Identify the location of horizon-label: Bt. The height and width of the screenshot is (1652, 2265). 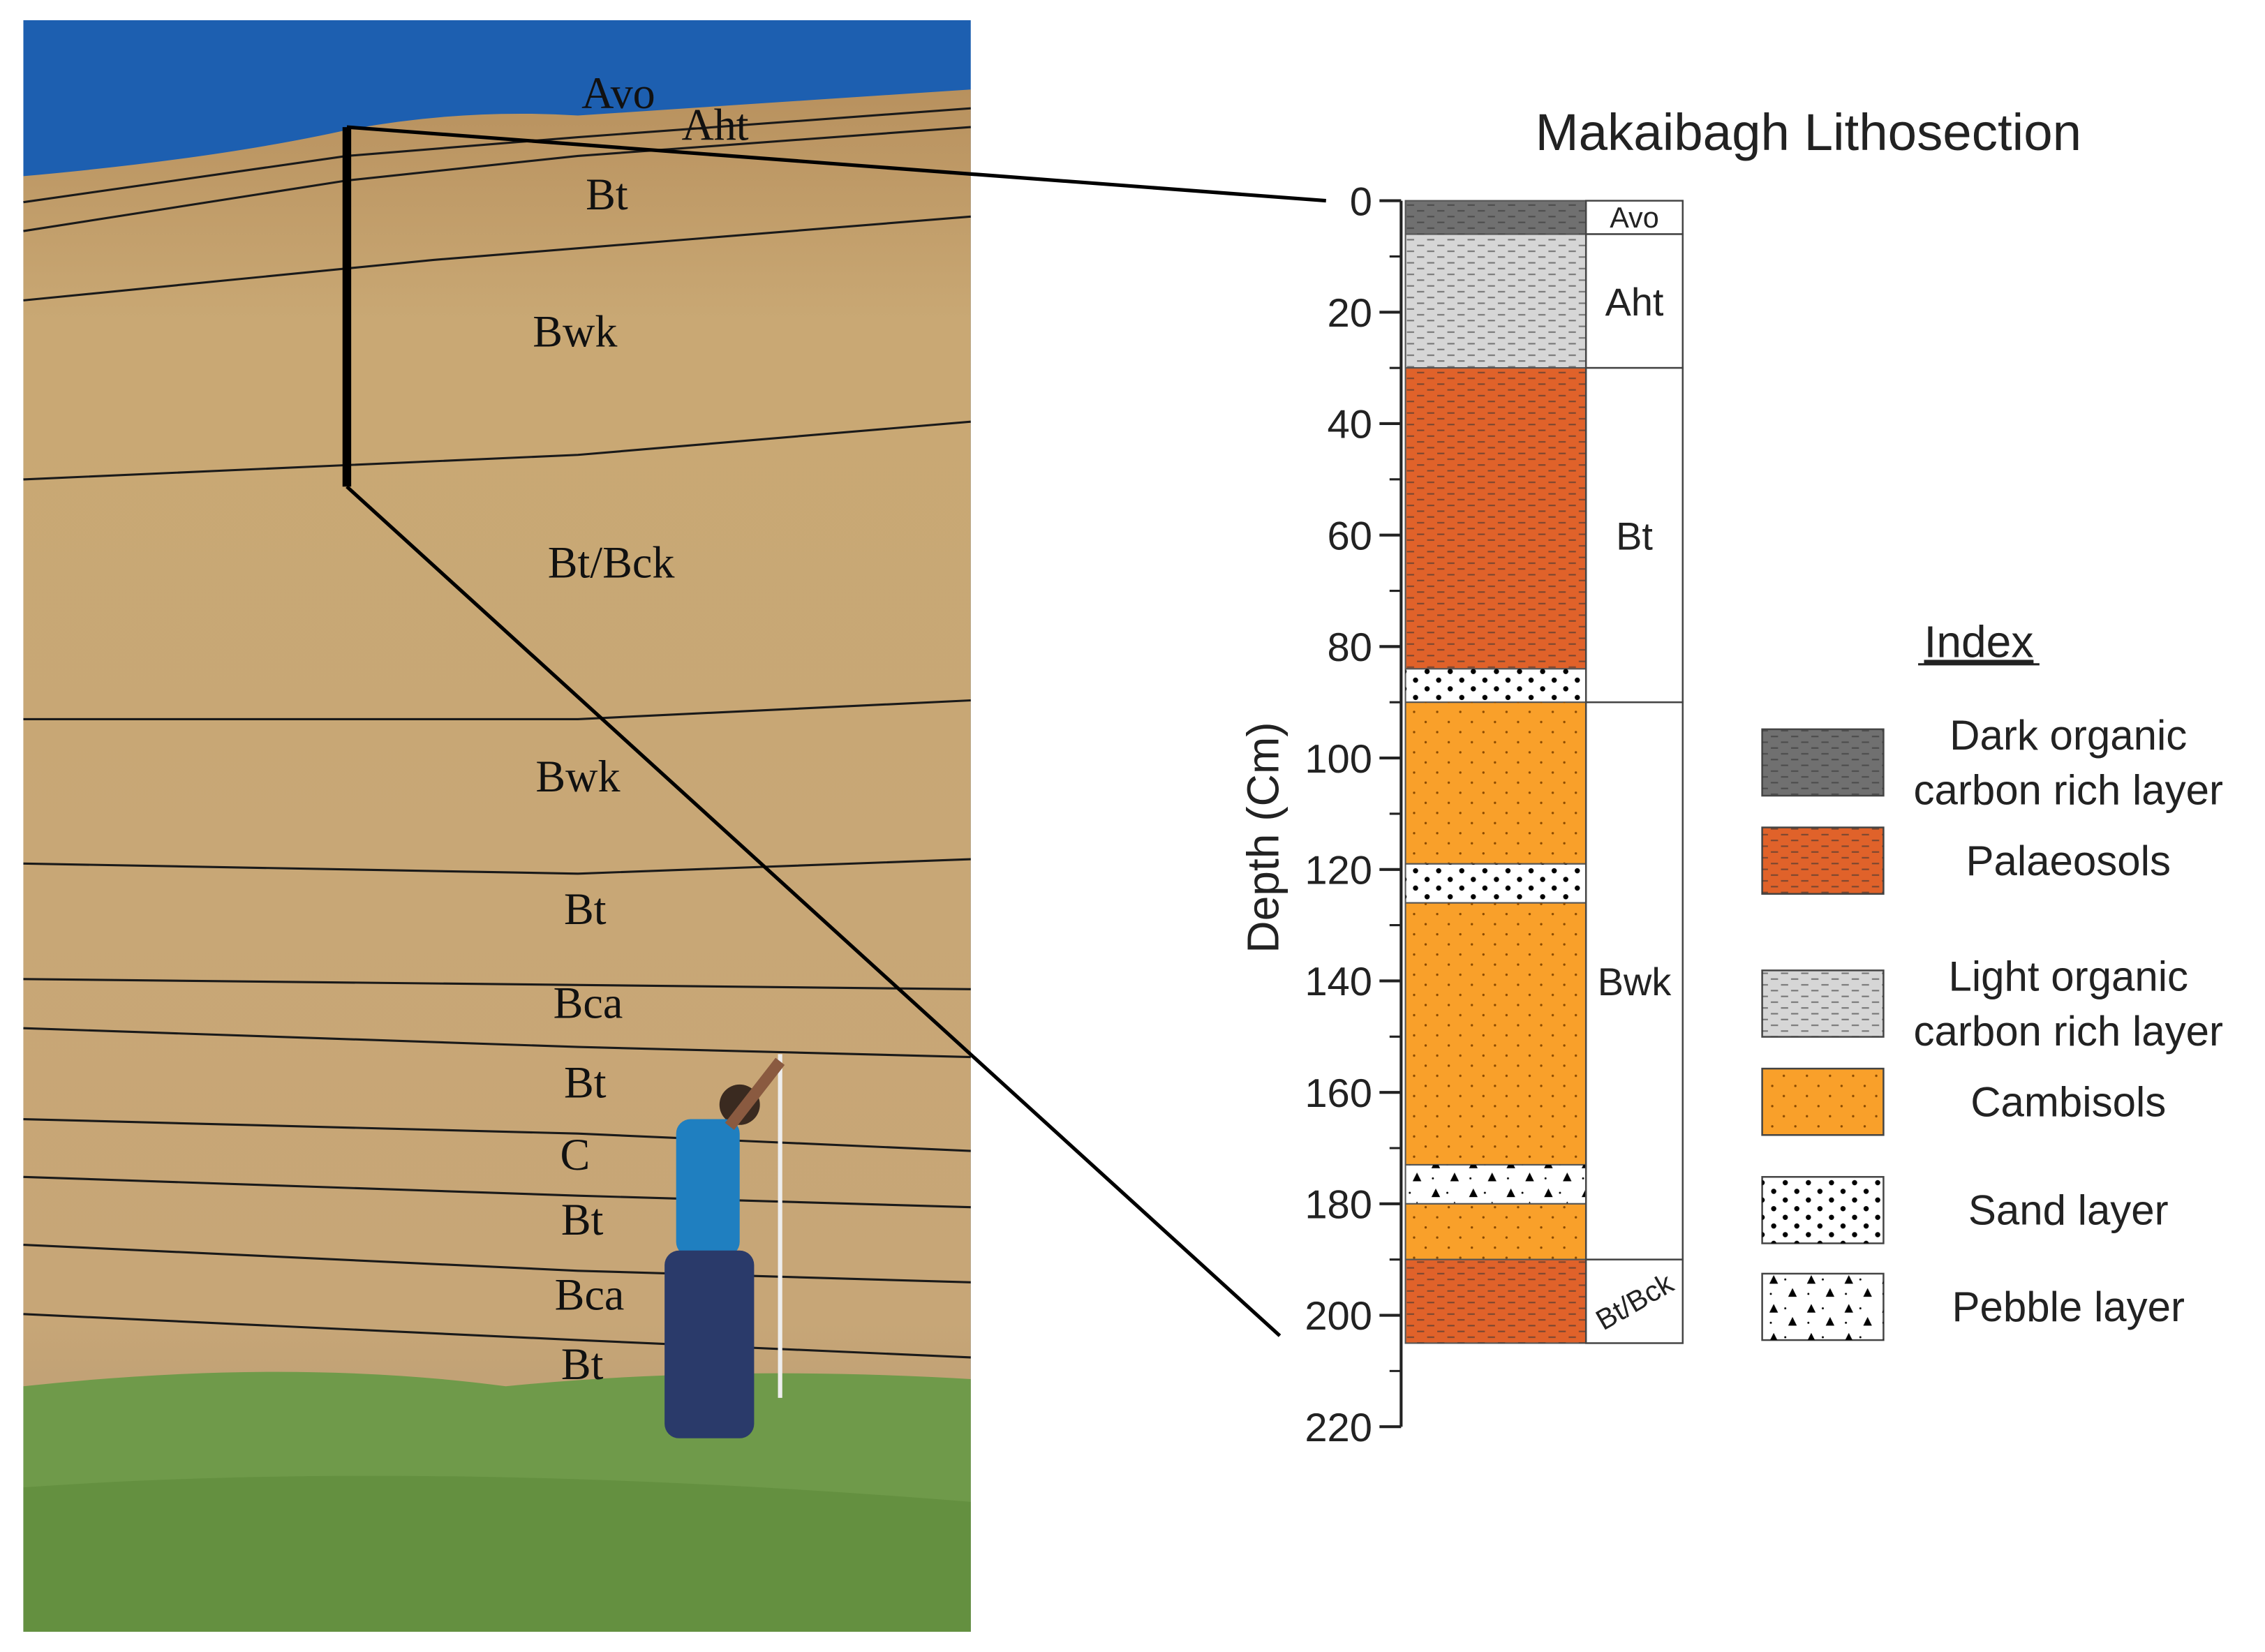
(1634, 536).